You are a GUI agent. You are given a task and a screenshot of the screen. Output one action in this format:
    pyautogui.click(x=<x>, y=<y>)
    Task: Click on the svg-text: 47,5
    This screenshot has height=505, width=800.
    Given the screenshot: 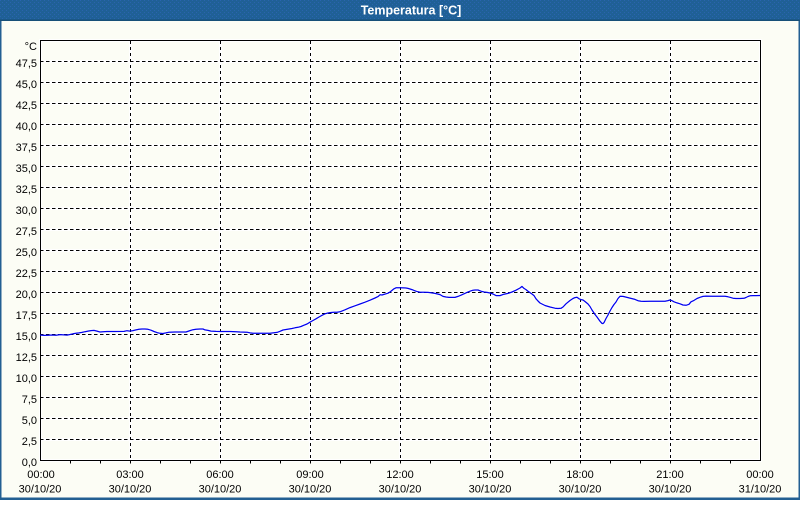 What is the action you would take?
    pyautogui.click(x=26, y=64)
    